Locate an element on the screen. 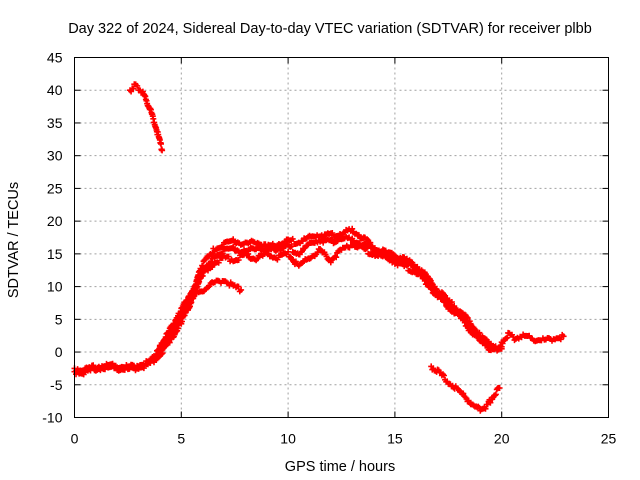  x-tick-label: 25 is located at coordinates (609, 439).